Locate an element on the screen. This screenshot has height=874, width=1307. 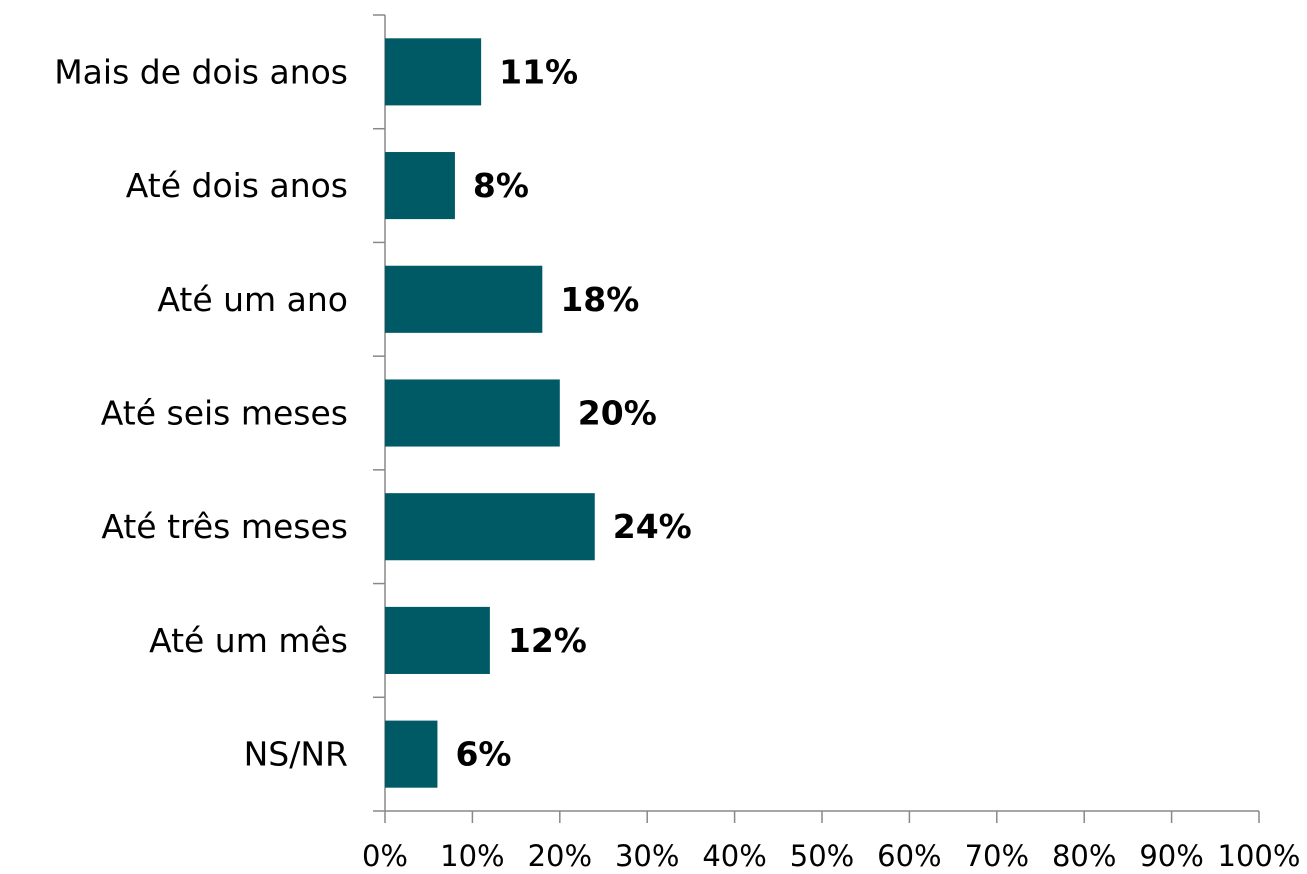
y-tick-label: Até dois anos is located at coordinates (237, 185).